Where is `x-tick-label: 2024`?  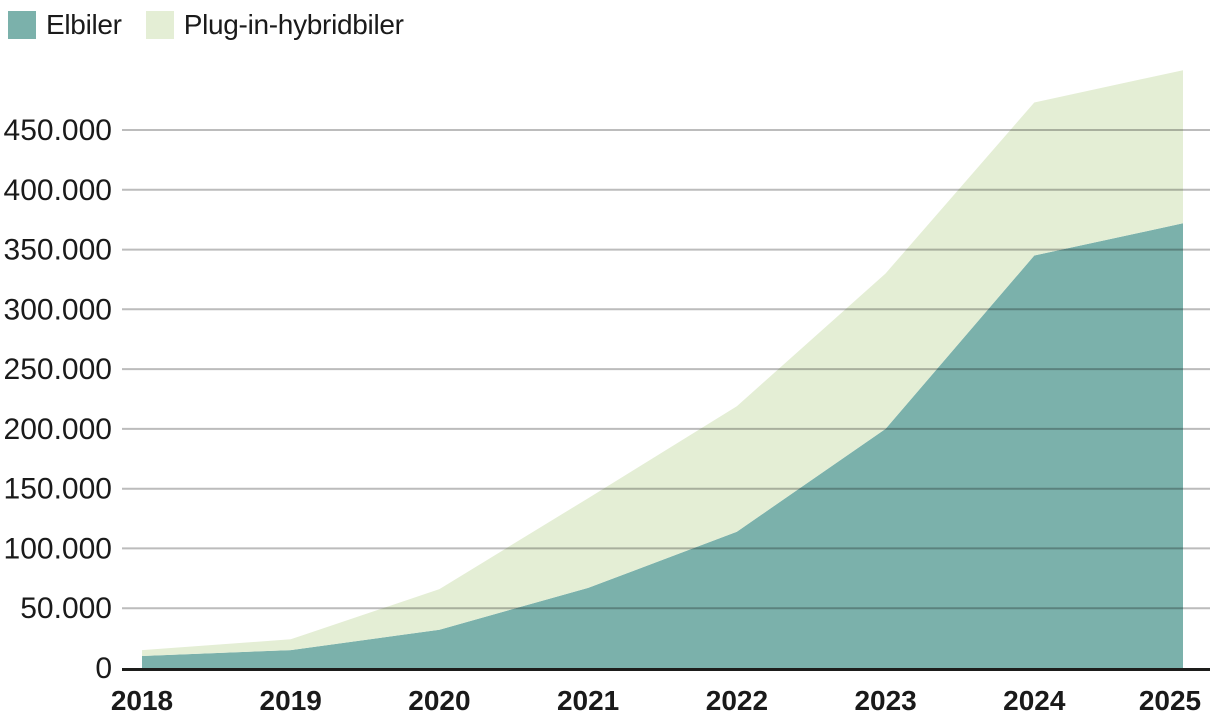 x-tick-label: 2024 is located at coordinates (1034, 700).